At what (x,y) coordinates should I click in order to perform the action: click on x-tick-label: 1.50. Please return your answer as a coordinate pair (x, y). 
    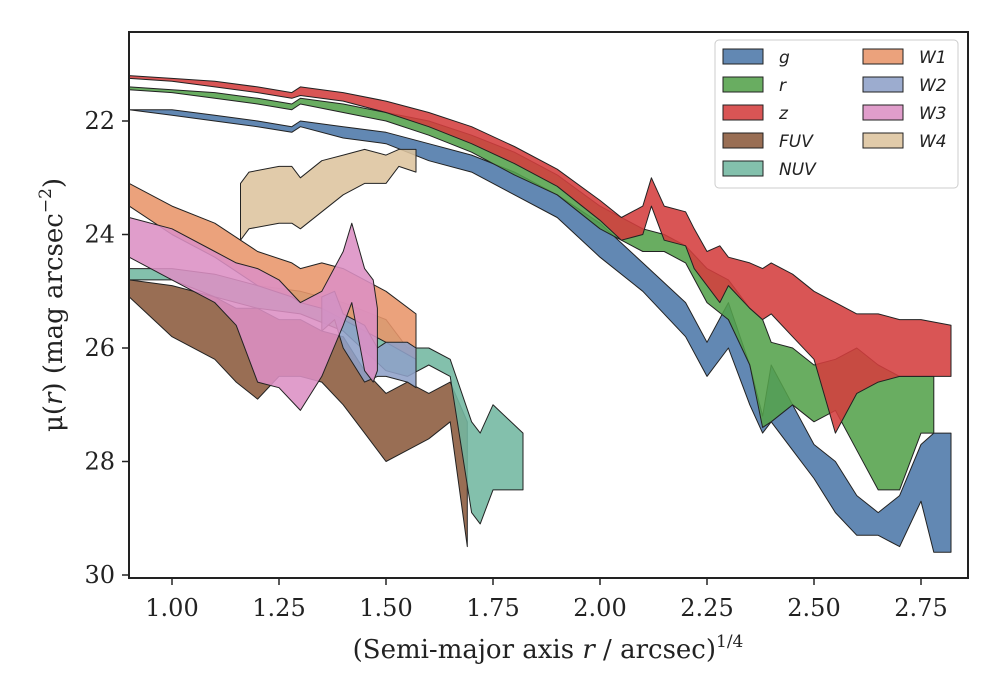
    Looking at the image, I should click on (385, 608).